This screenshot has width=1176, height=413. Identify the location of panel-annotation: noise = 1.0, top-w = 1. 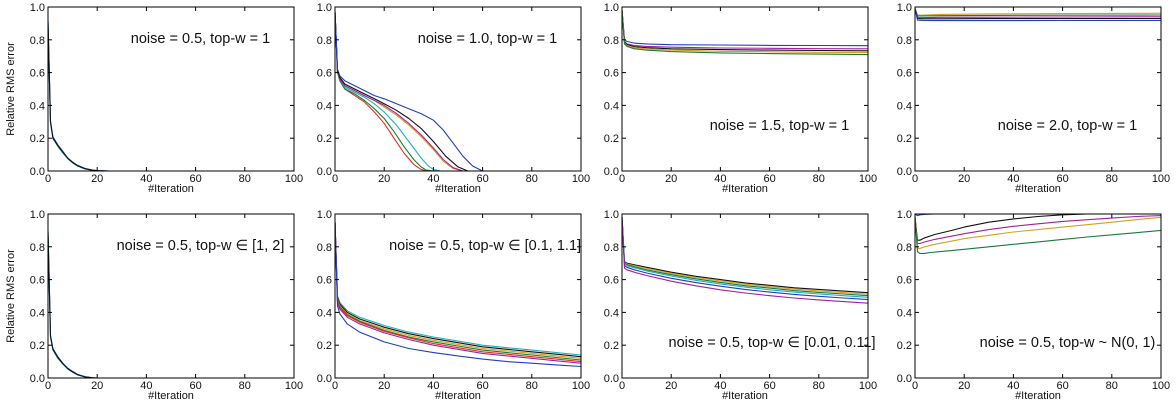
(487, 39).